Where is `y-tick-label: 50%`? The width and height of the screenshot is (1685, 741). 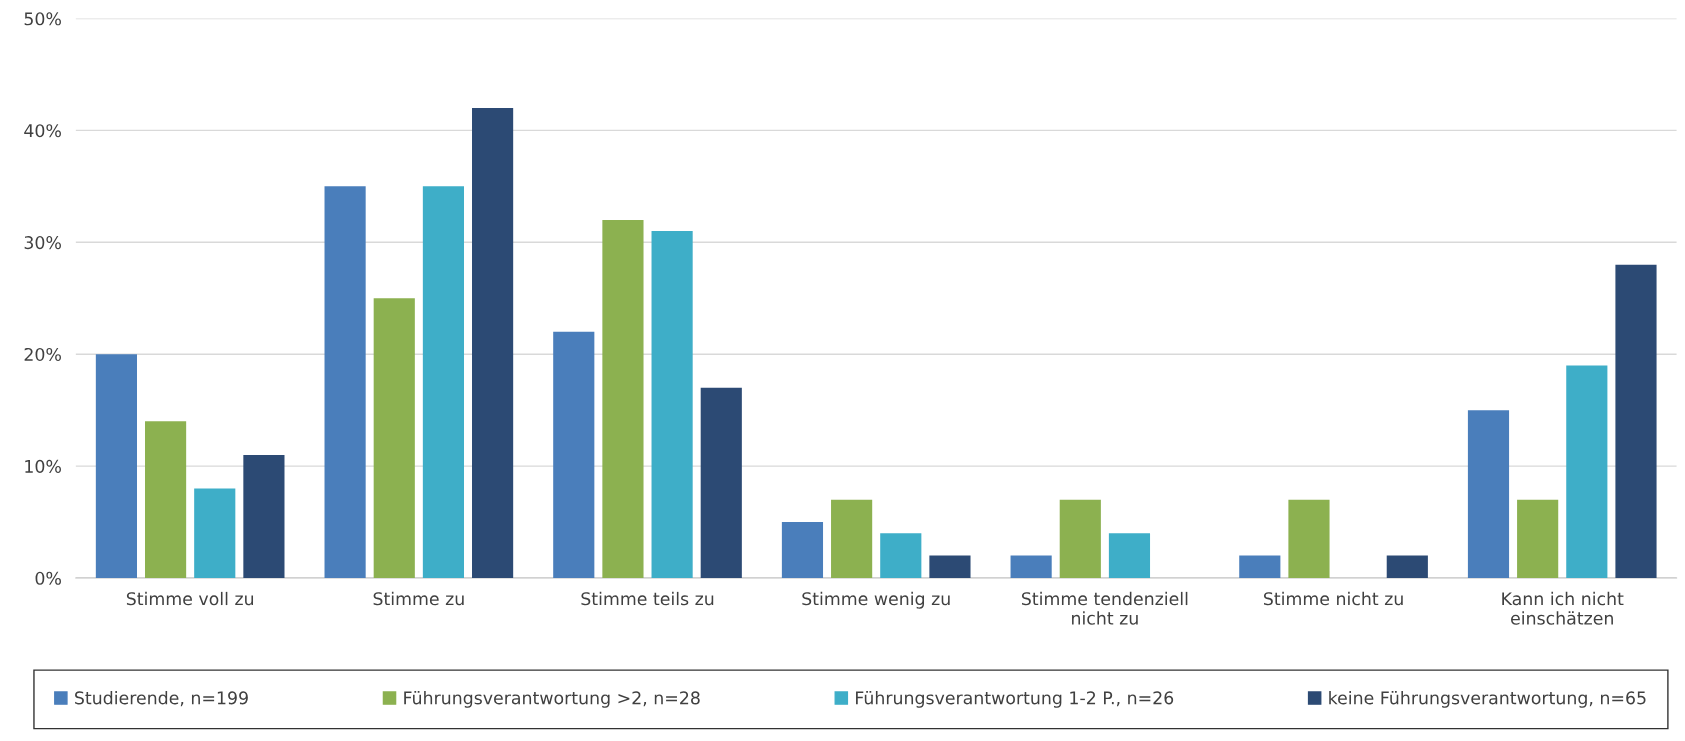
y-tick-label: 50% is located at coordinates (42, 19).